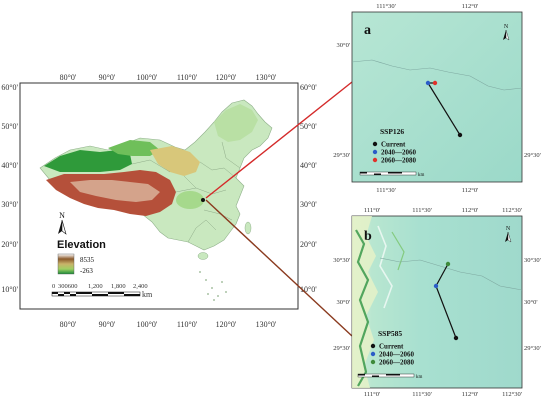 Image resolution: width=550 pixels, height=400 pixels. What do you see at coordinates (118, 286) in the screenshot?
I see `scale-label: 1,800` at bounding box center [118, 286].